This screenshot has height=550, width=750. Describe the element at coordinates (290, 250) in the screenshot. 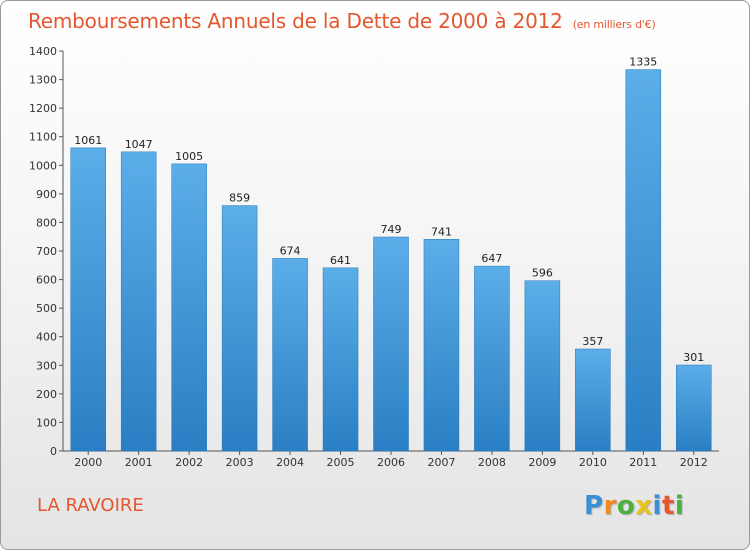

I see `bar-value-label: 674` at that location.